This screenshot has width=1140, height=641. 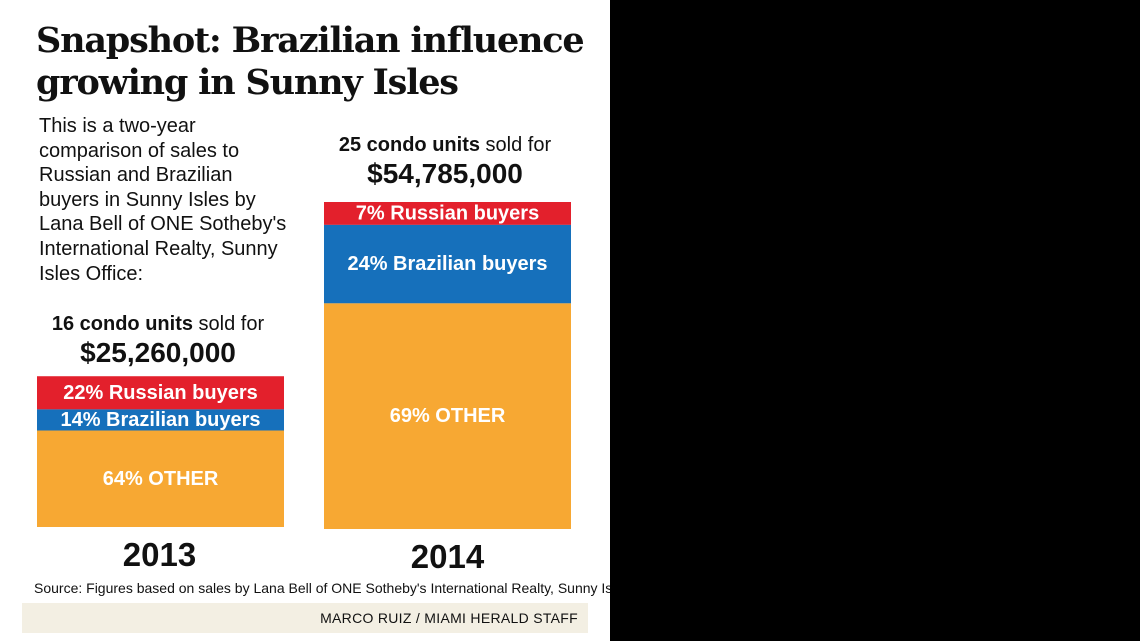 I want to click on bar-2014-other, so click(x=447, y=416).